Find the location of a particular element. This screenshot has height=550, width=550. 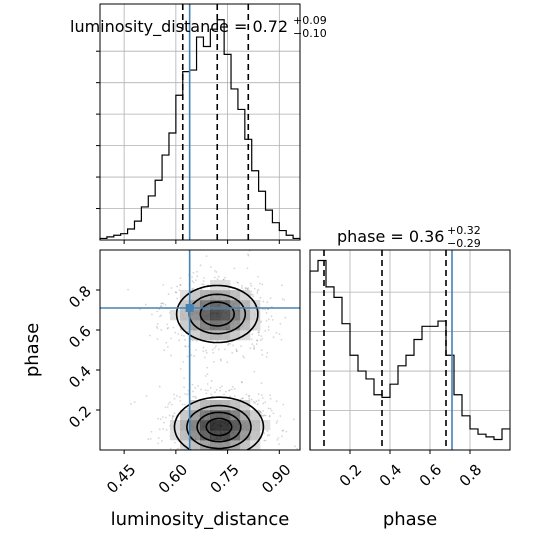

joint-contour-line is located at coordinates (219, 372).